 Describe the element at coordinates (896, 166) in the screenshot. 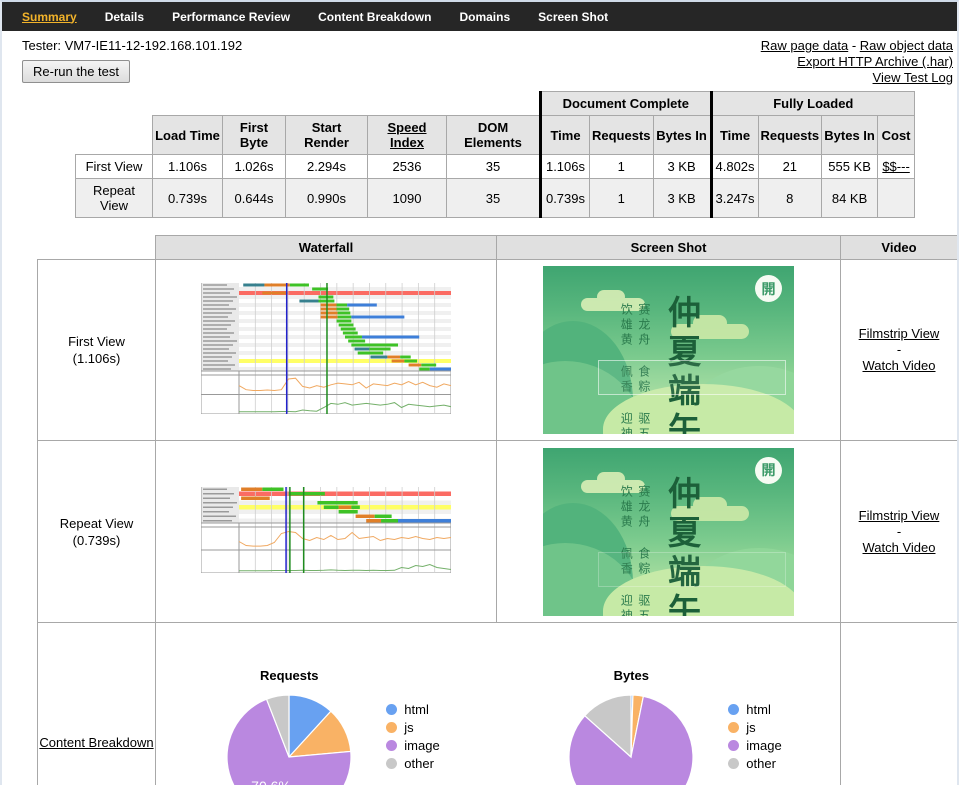

I see `cost-link: $$---` at that location.